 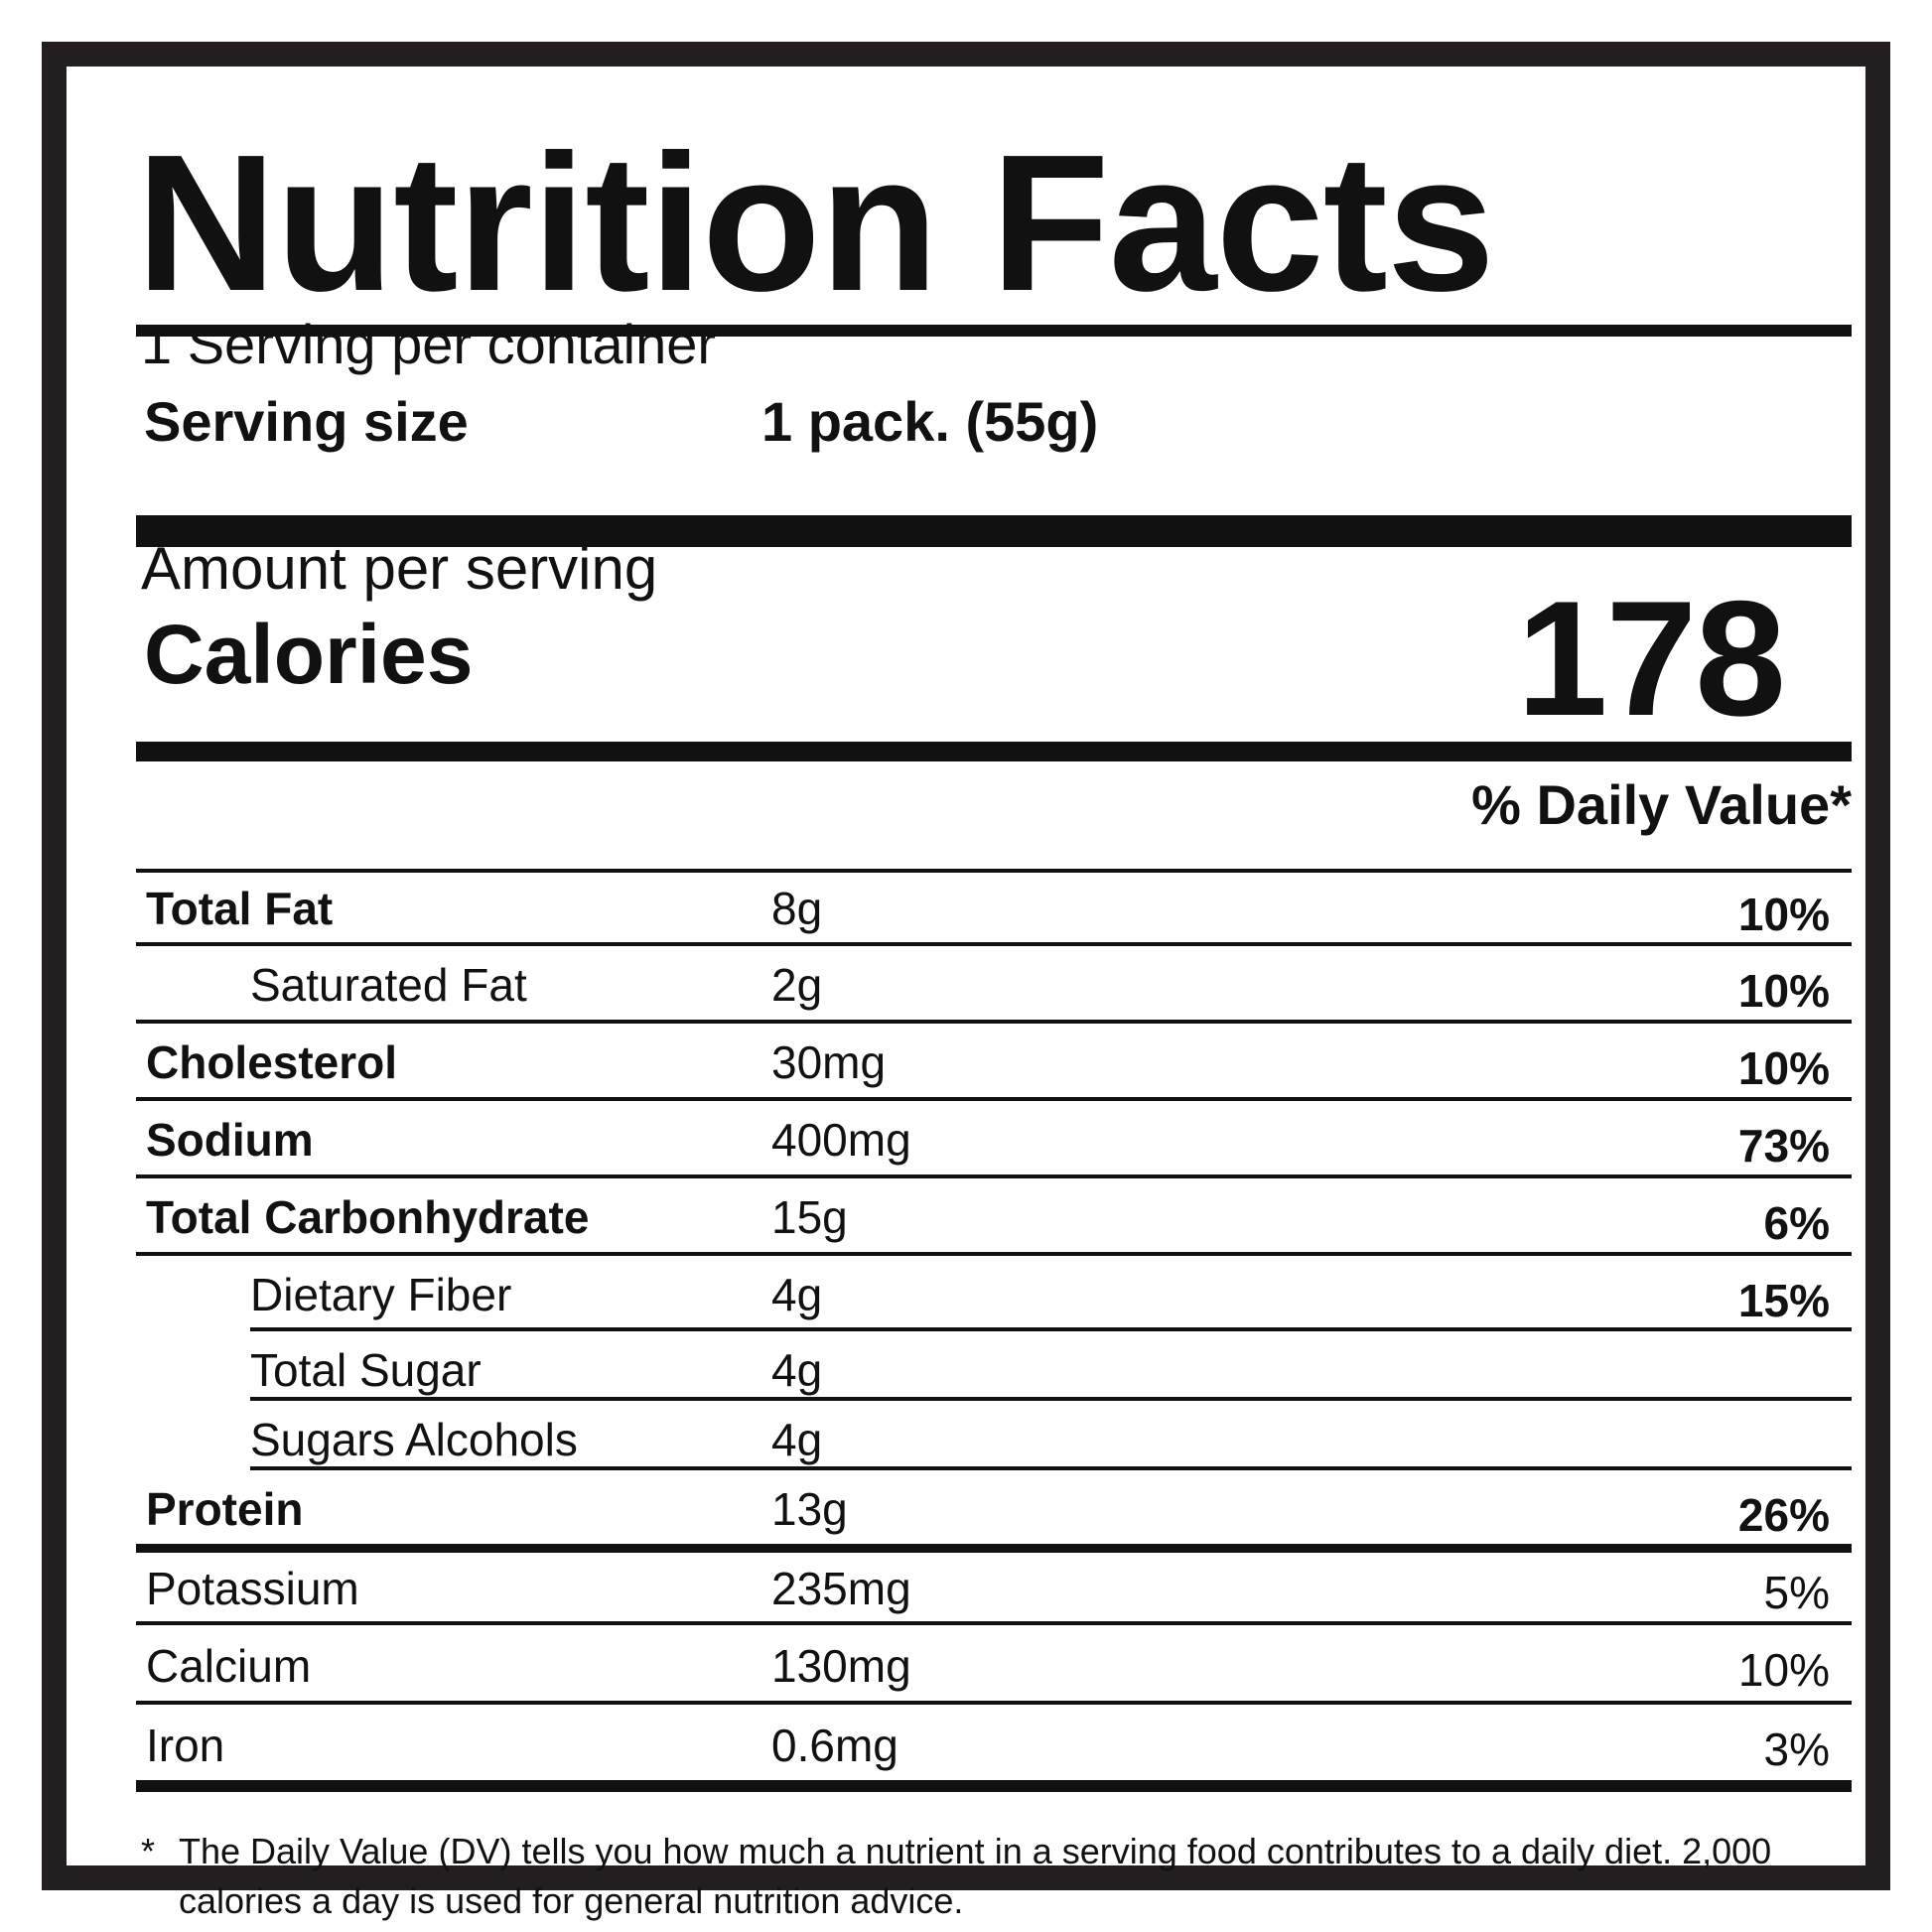 What do you see at coordinates (149, 1851) in the screenshot?
I see `footnote-marker: *` at bounding box center [149, 1851].